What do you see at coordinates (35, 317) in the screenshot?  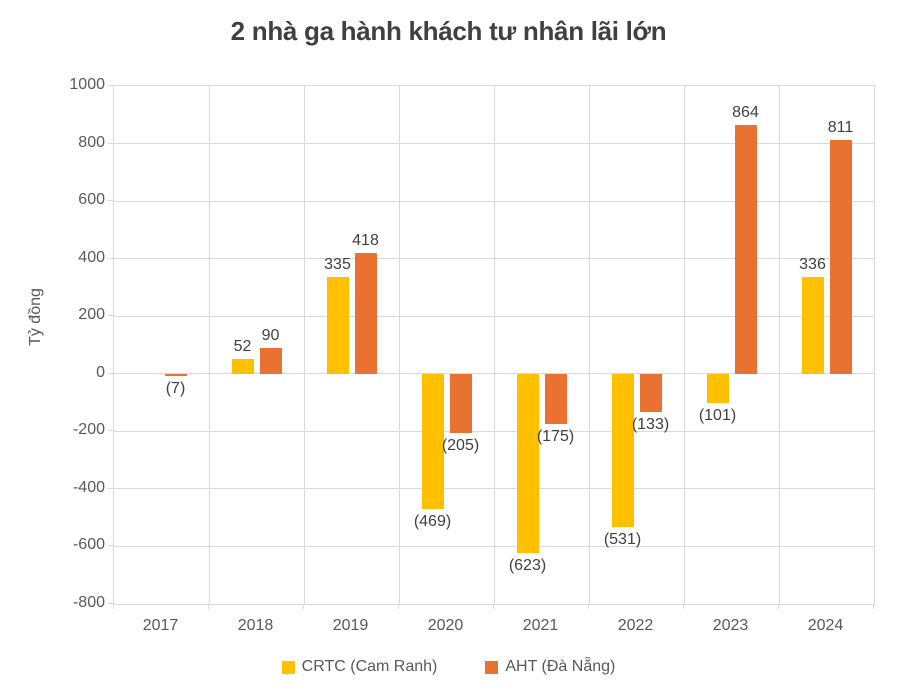 I see `y-axis-title: Tỷ đồng` at bounding box center [35, 317].